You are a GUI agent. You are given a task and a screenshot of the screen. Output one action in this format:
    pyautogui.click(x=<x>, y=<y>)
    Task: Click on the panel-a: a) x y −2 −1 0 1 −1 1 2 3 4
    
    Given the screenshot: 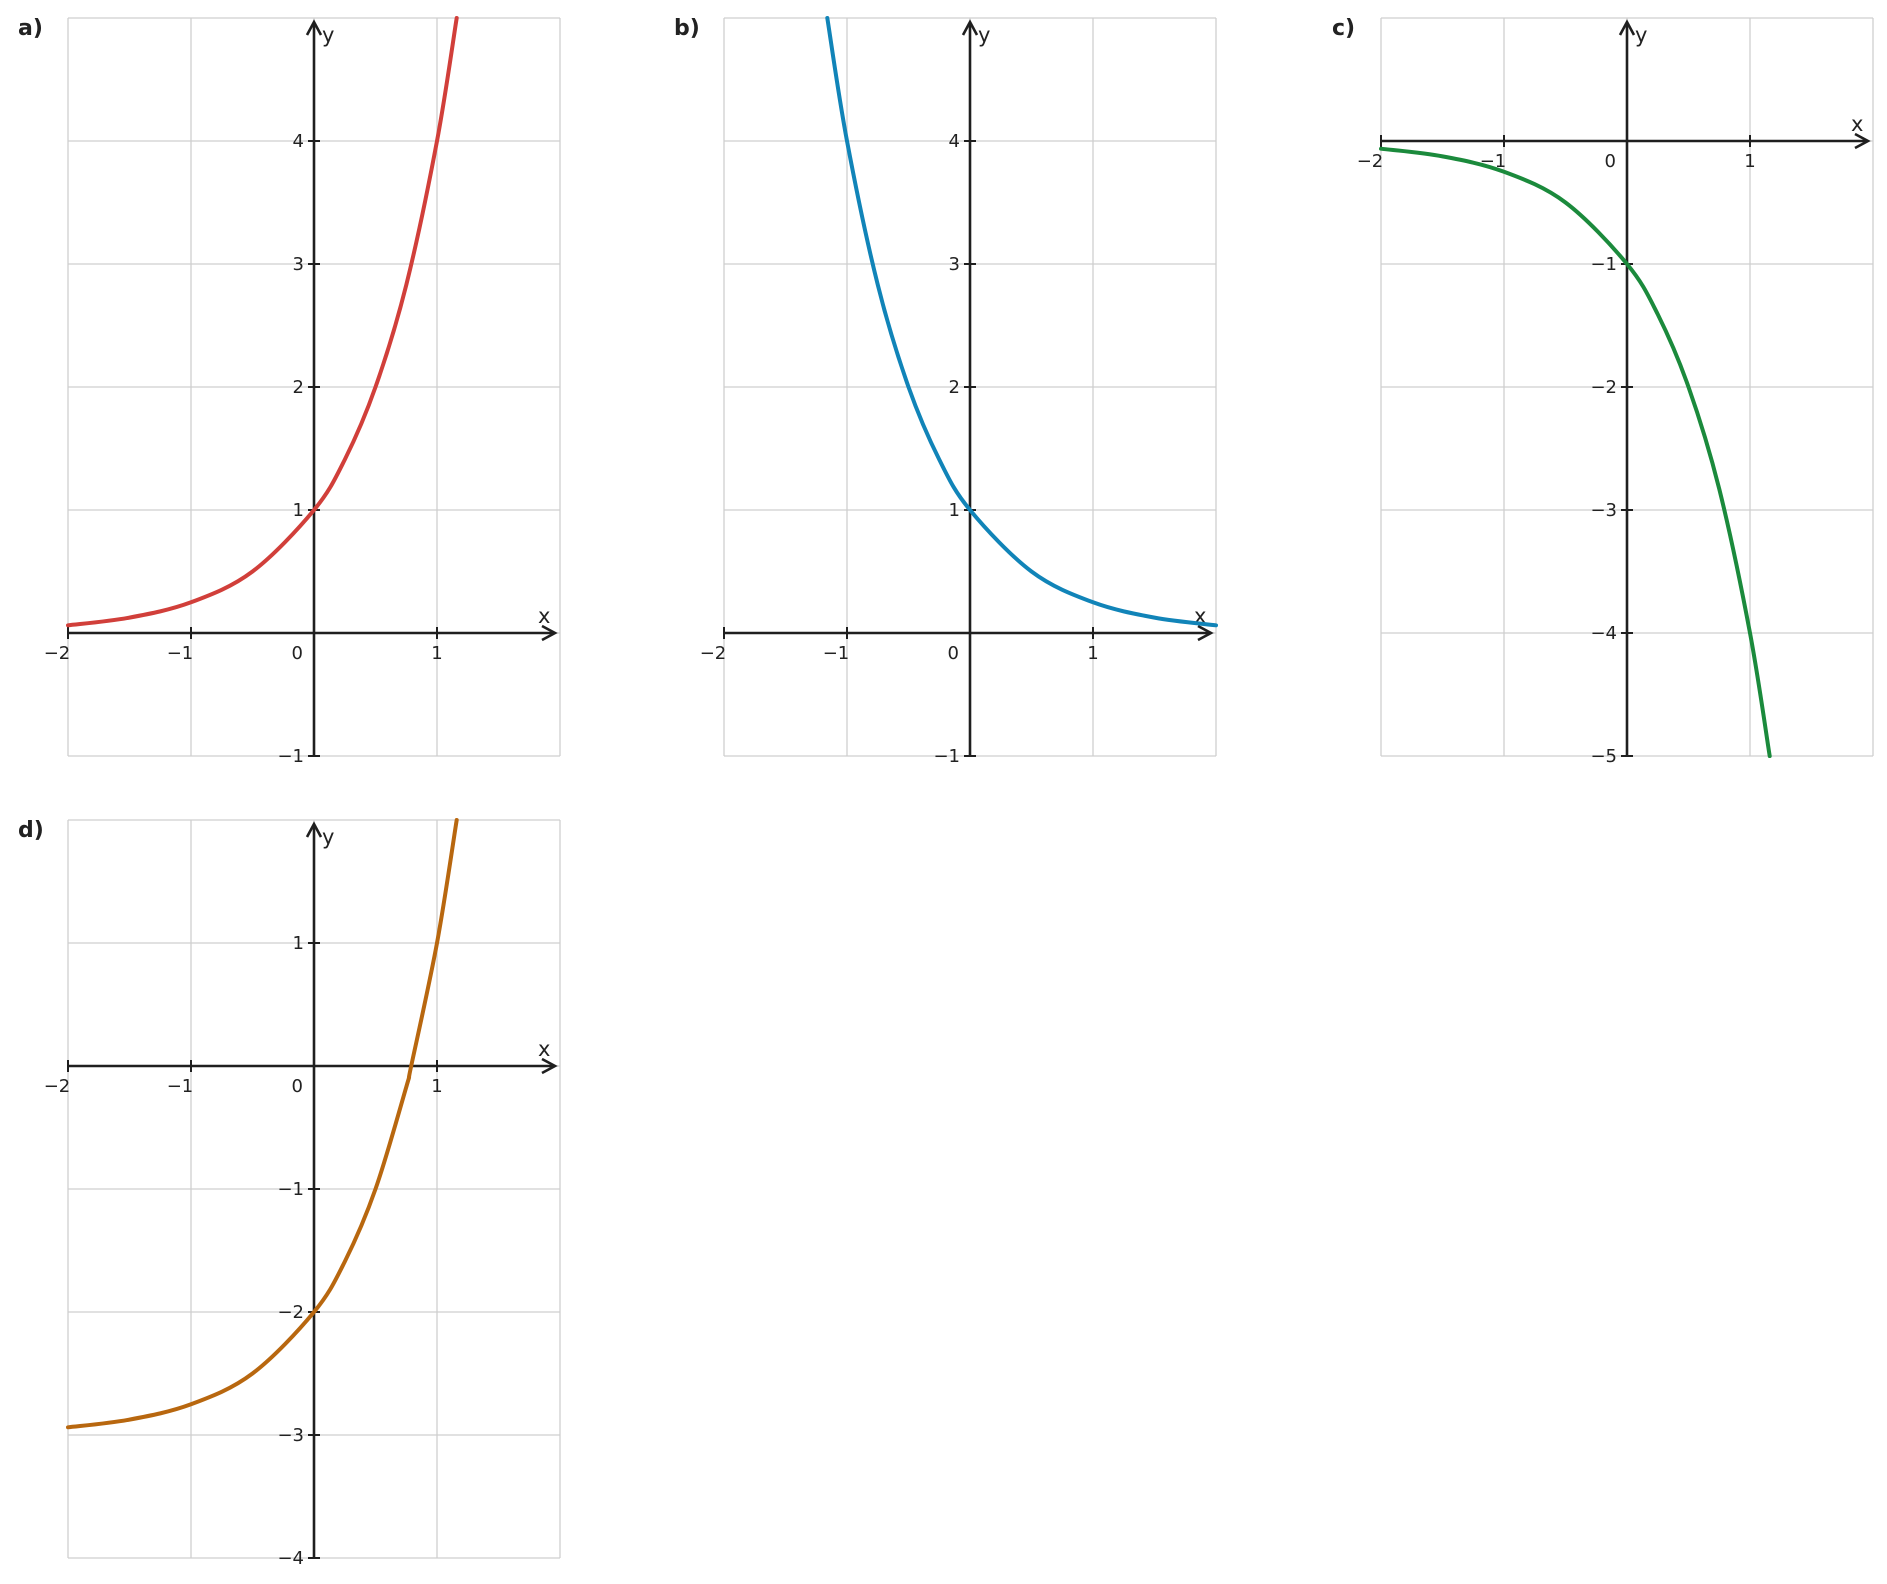 What is the action you would take?
    pyautogui.click(x=289, y=391)
    